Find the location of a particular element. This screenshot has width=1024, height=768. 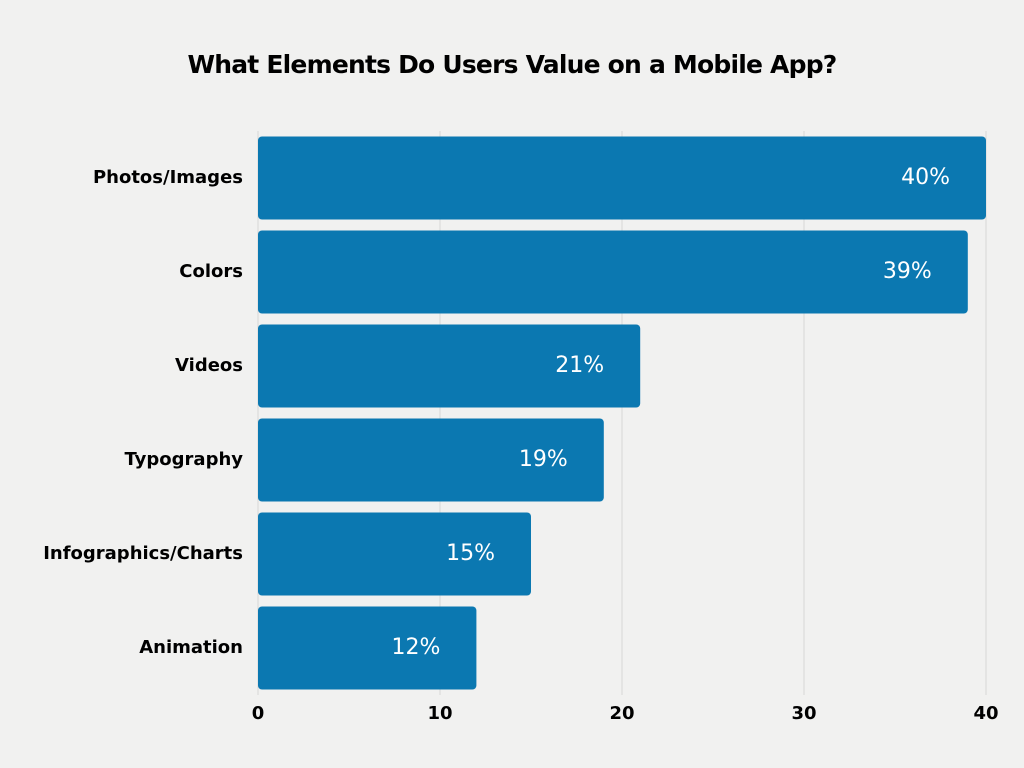

category-label: Animation is located at coordinates (191, 647).